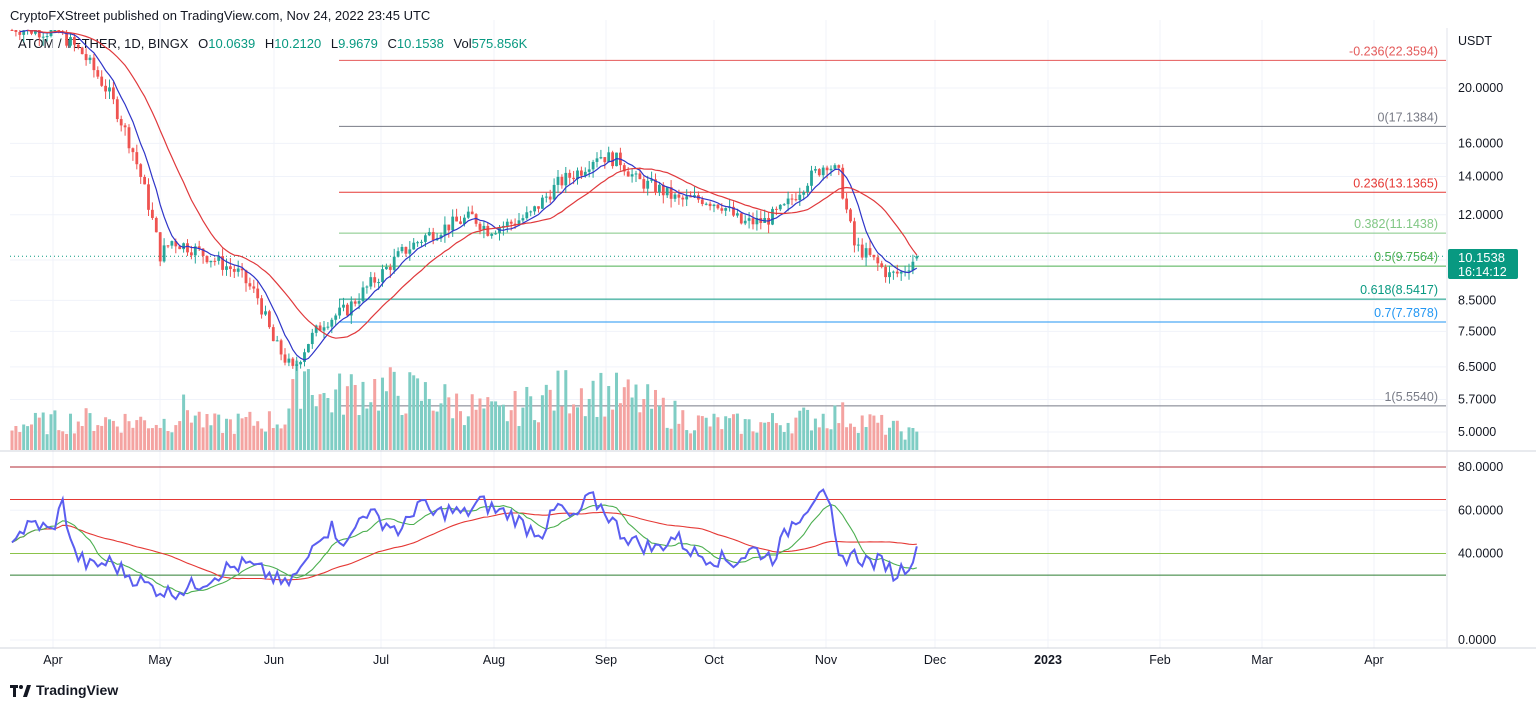 This screenshot has height=708, width=1536. Describe the element at coordinates (1482, 272) in the screenshot. I see `bar-countdown: 16:14:12` at that location.